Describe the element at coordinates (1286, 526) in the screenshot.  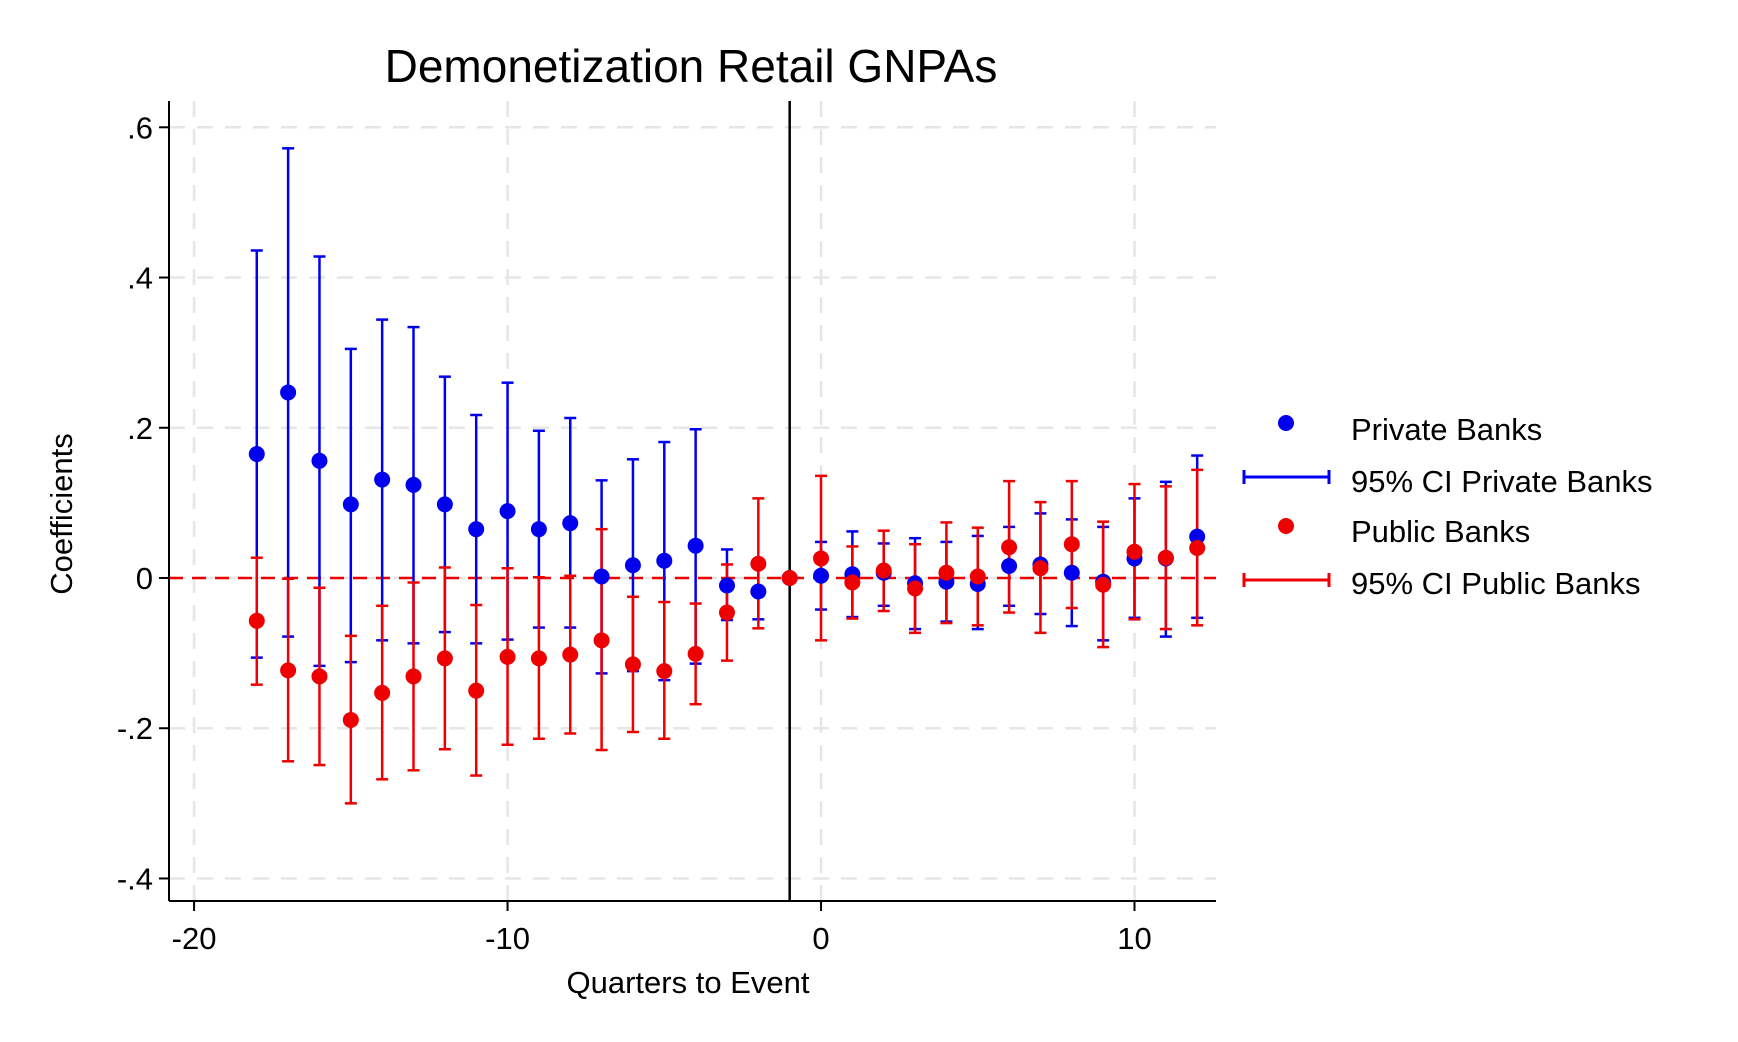
I see `legend-public-marker` at that location.